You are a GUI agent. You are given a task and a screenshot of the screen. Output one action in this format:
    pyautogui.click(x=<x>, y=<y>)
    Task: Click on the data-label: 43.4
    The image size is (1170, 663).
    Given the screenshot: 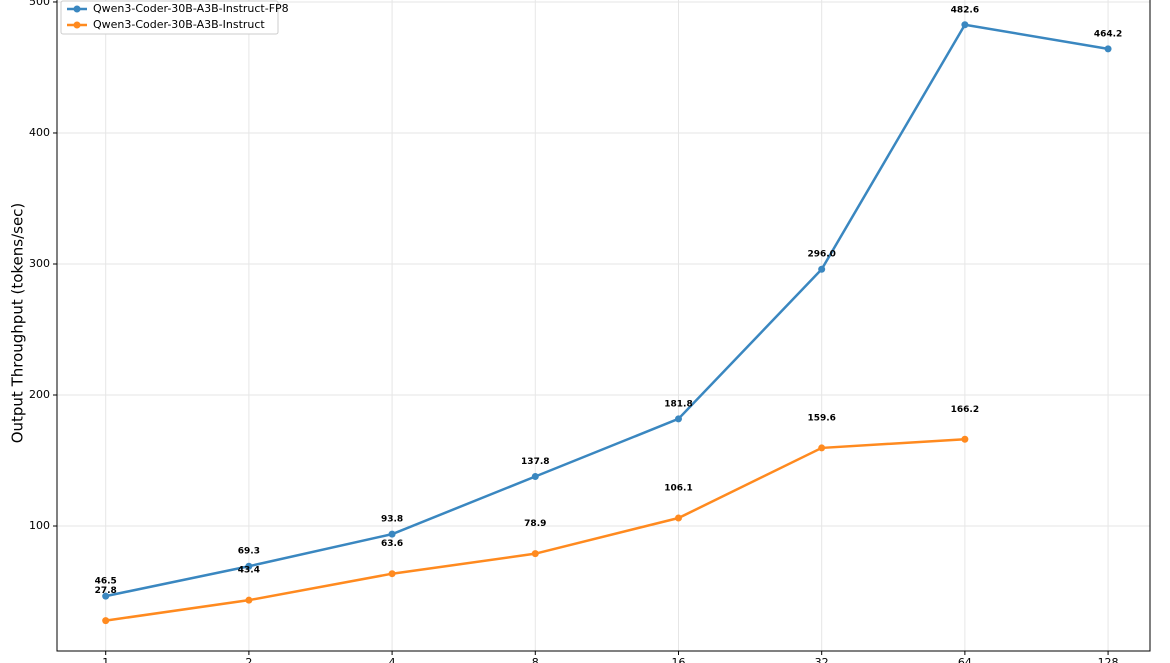 What is the action you would take?
    pyautogui.click(x=249, y=571)
    